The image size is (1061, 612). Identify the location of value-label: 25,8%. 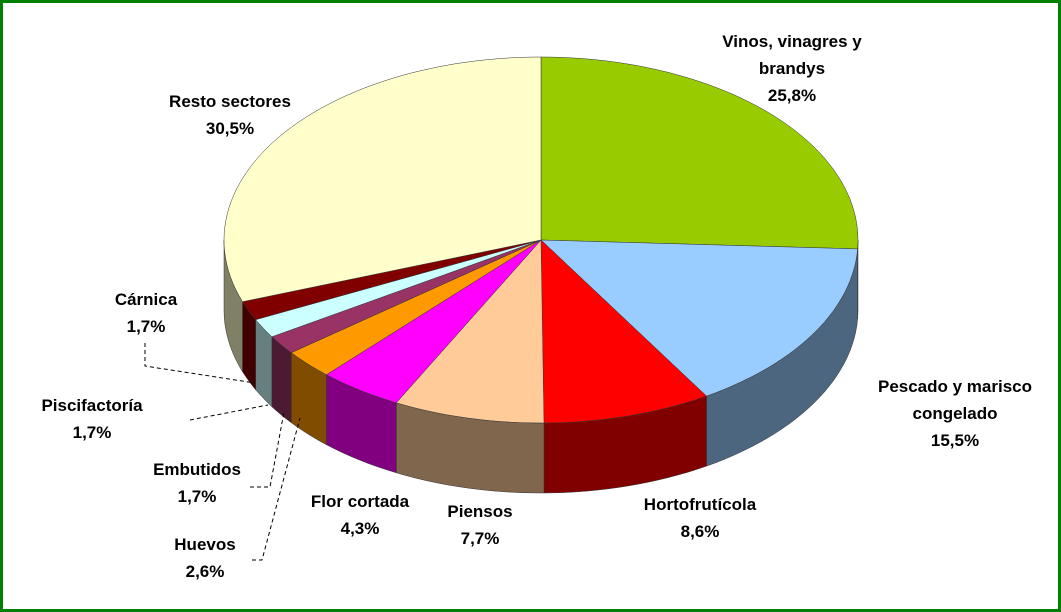
(792, 95).